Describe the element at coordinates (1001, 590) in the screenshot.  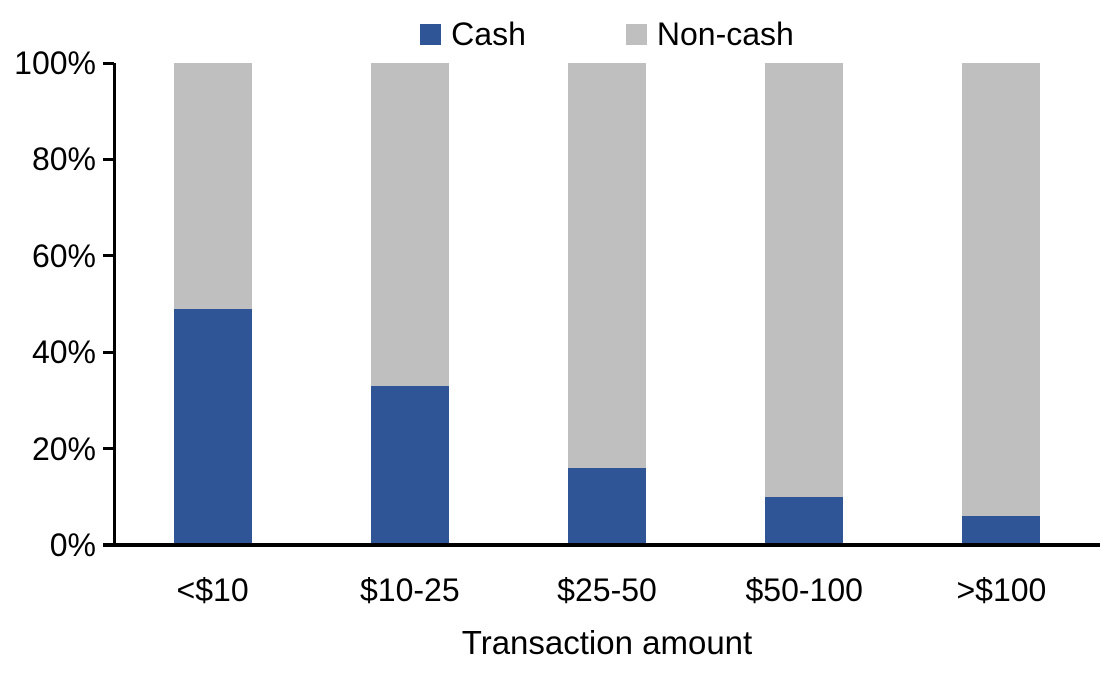
I see `x-tick-label: >$100` at that location.